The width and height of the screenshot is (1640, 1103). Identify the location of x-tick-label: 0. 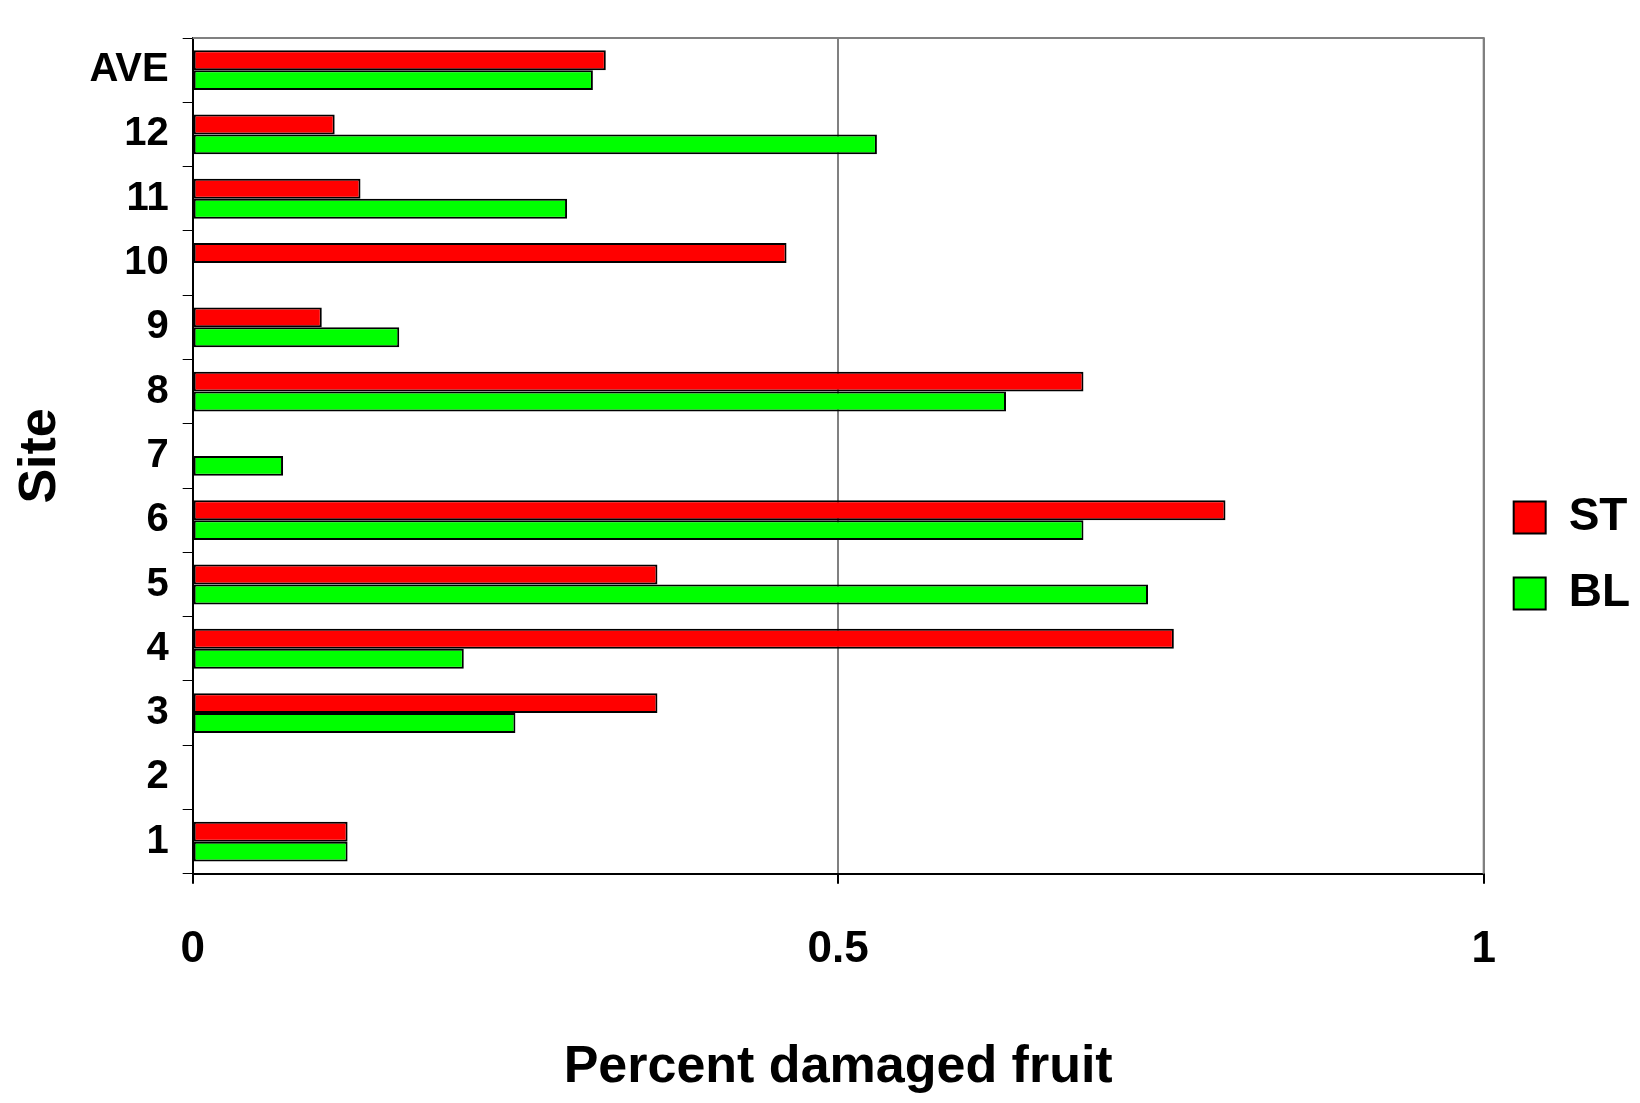
(192, 947).